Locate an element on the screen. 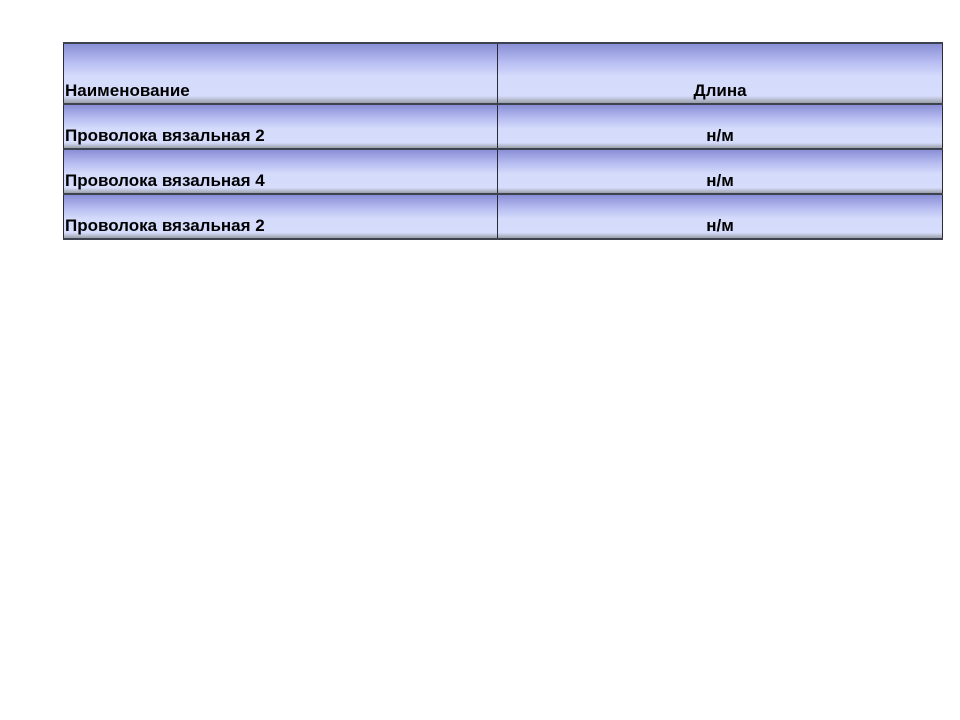 The width and height of the screenshot is (960, 720). header-length: Длина is located at coordinates (720, 73).